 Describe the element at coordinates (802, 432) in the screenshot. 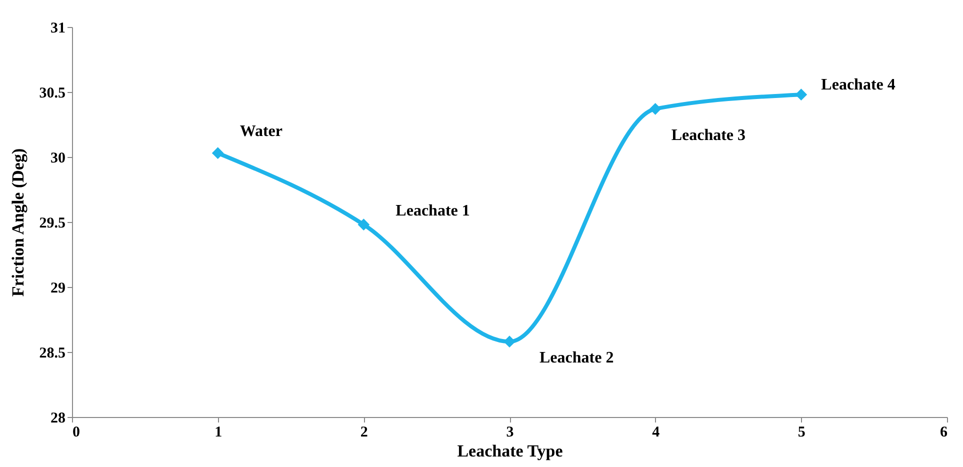

I see `x-tick-label: 5` at that location.